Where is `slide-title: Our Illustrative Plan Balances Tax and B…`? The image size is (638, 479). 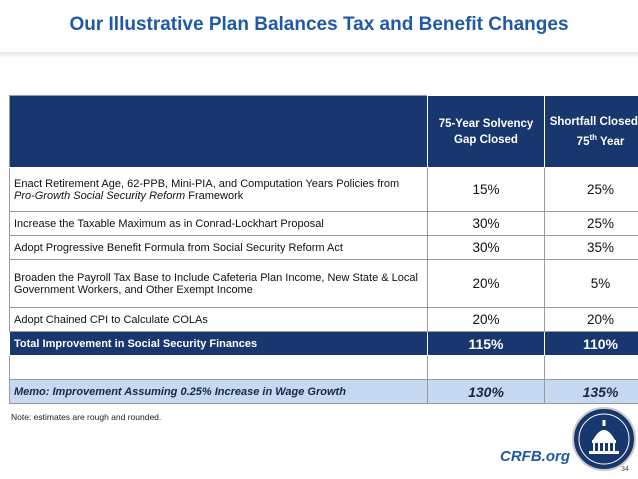 slide-title: Our Illustrative Plan Balances Tax and B… is located at coordinates (319, 24).